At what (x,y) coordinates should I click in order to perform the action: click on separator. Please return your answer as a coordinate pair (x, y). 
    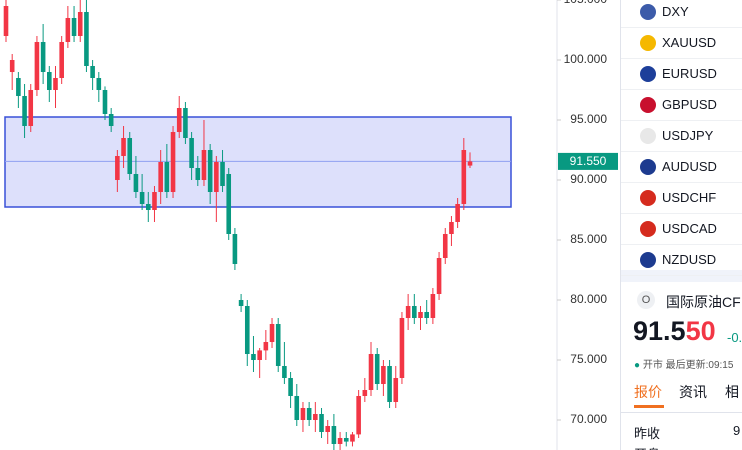
    Looking at the image, I should click on (681, 412).